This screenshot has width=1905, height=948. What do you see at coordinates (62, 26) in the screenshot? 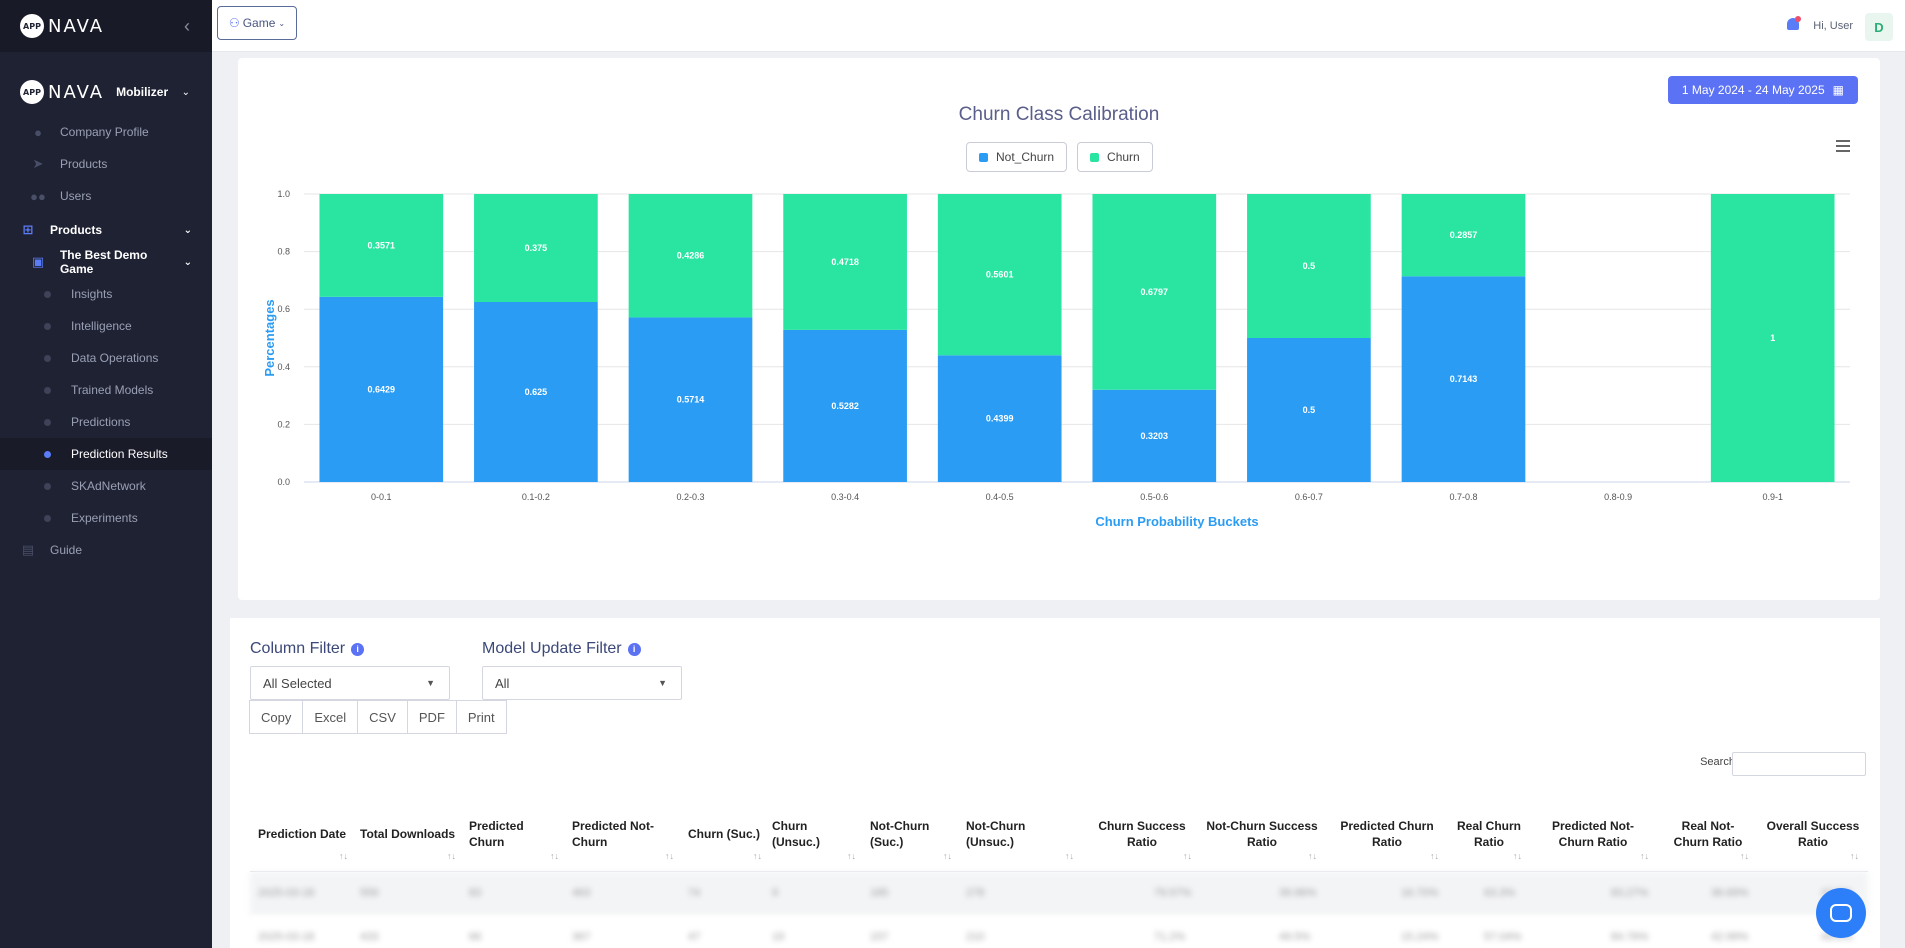
I see `app-logo: APP NAVA` at bounding box center [62, 26].